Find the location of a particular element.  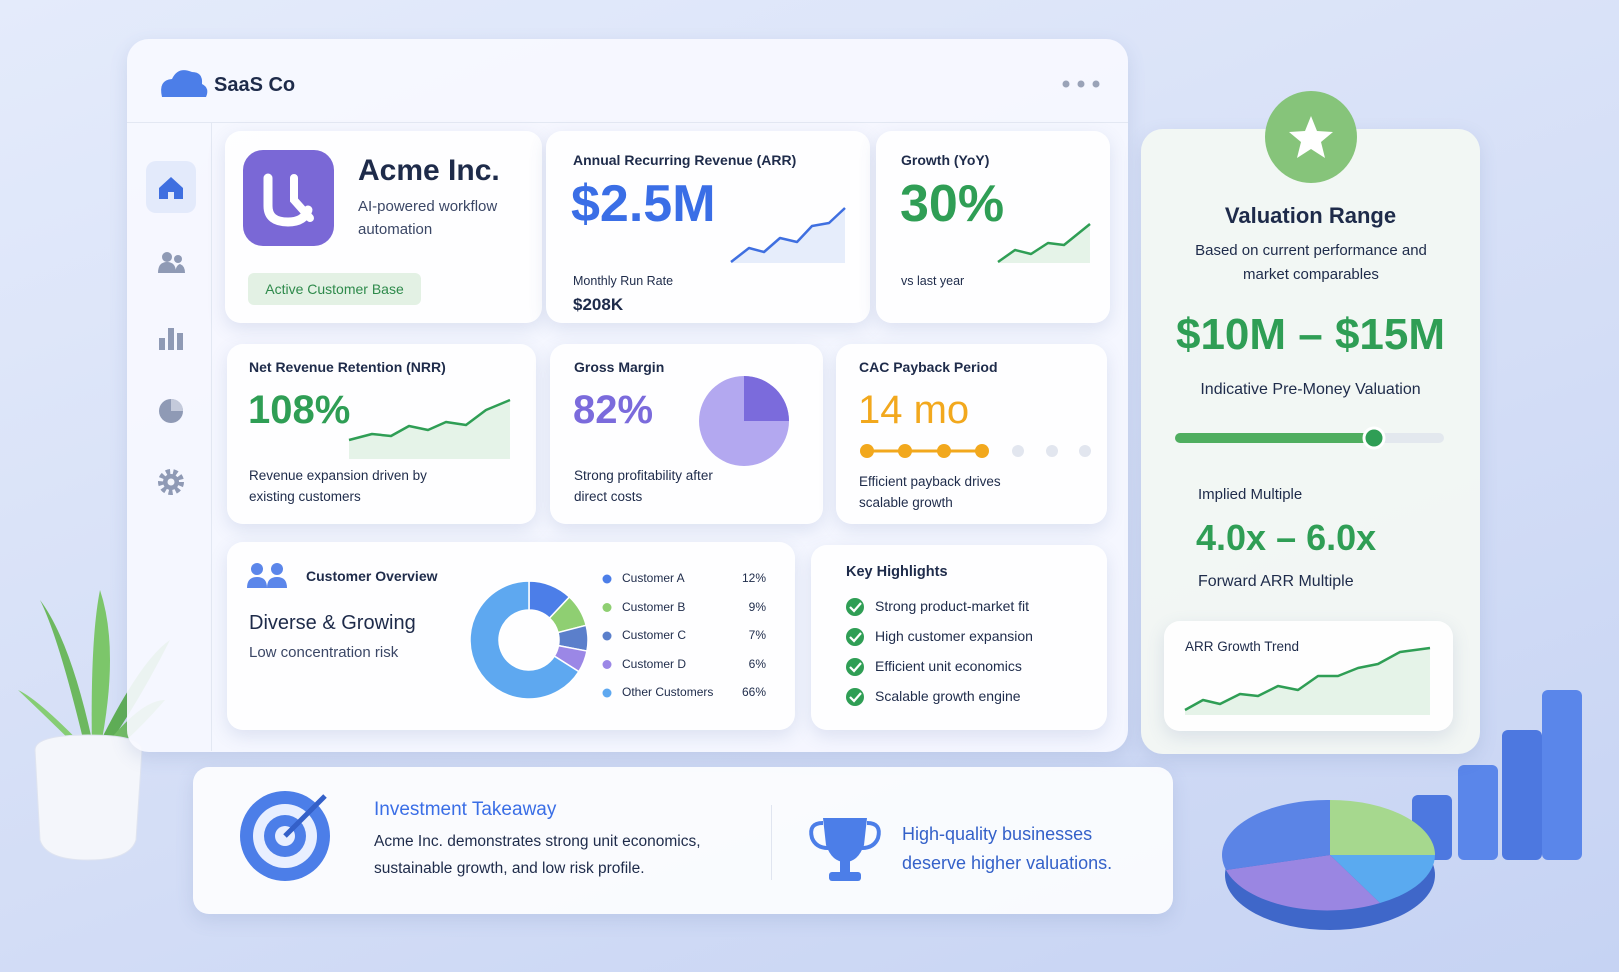

growth-value: 30% is located at coordinates (952, 204).